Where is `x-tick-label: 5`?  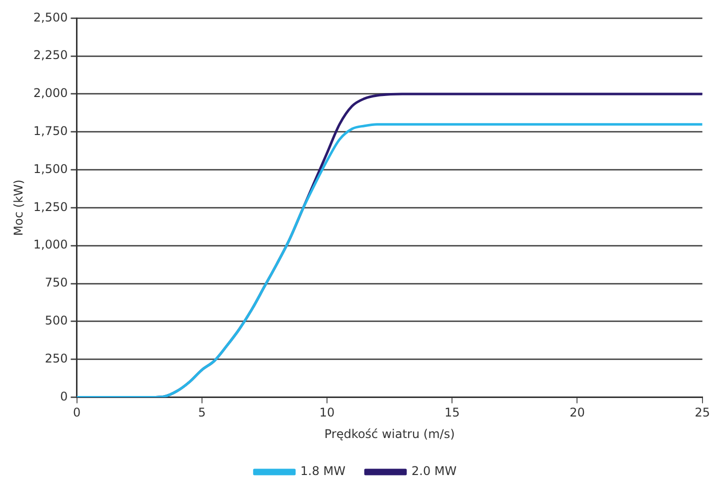 x-tick-label: 5 is located at coordinates (202, 413).